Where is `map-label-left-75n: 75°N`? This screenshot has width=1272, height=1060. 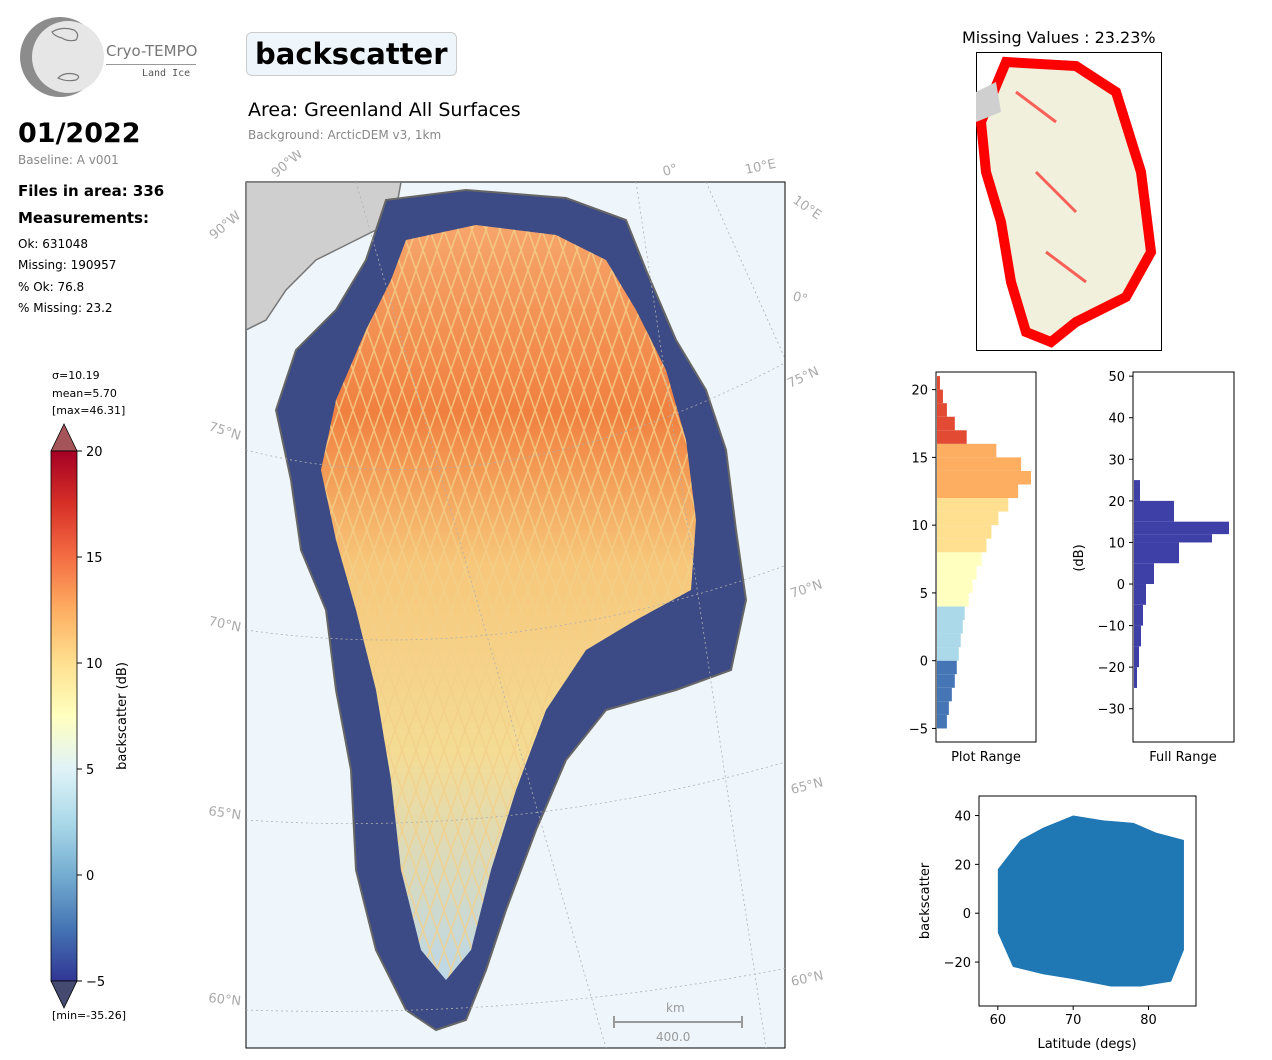 map-label-left-75n: 75°N is located at coordinates (225, 432).